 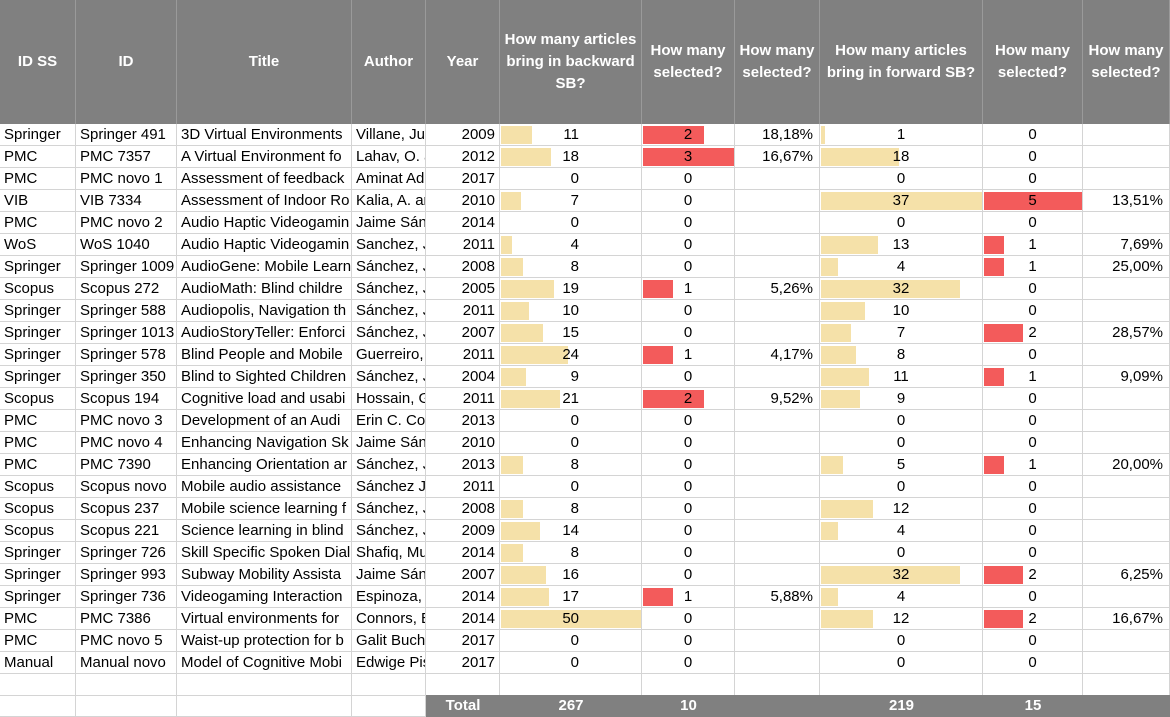 What do you see at coordinates (389, 135) in the screenshot?
I see `cell-author: Villane, Ju` at bounding box center [389, 135].